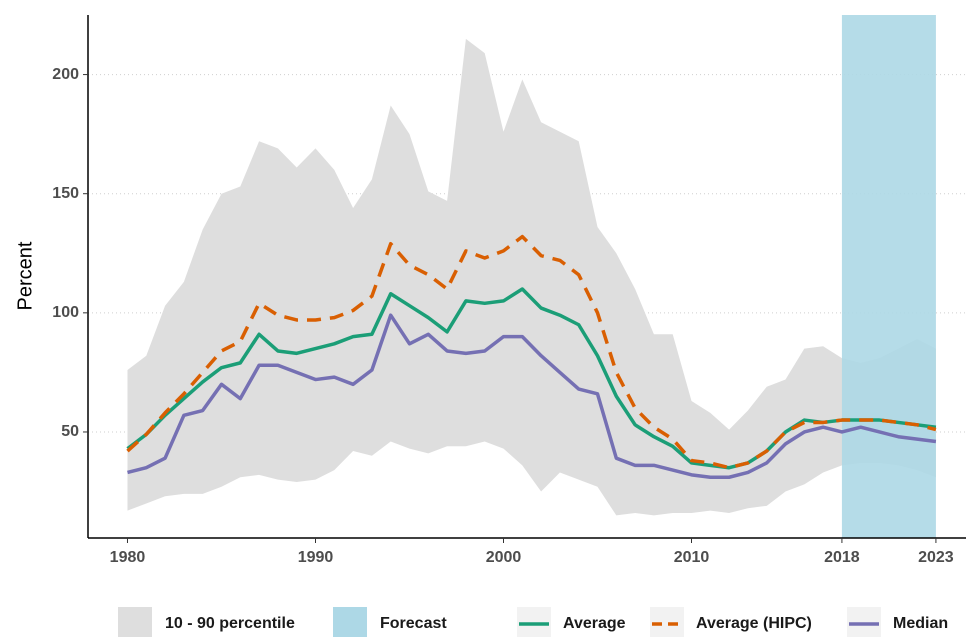  What do you see at coordinates (65, 193) in the screenshot?
I see `y-tick-label: 150` at bounding box center [65, 193].